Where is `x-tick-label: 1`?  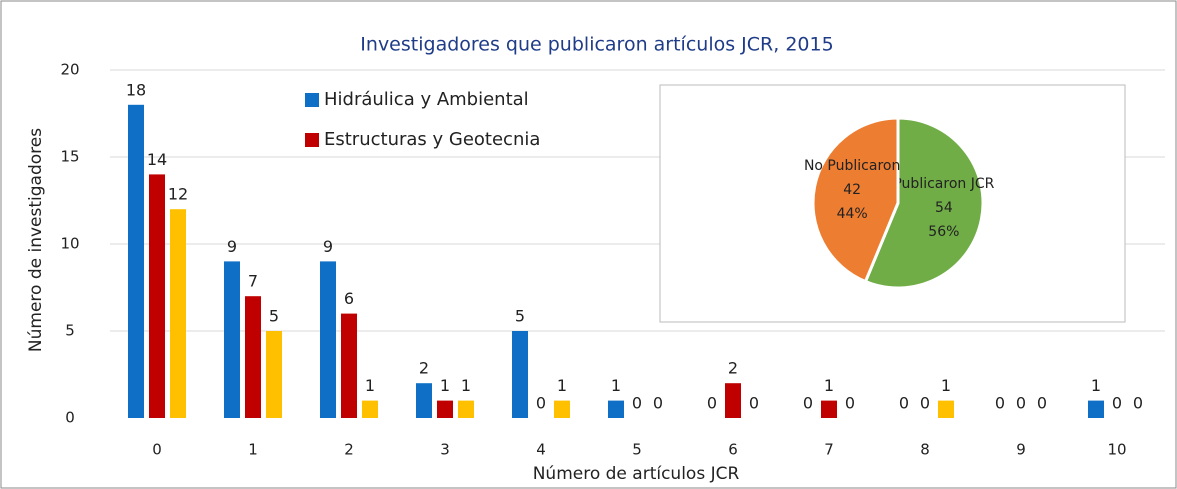
x-tick-label: 1 is located at coordinates (253, 450).